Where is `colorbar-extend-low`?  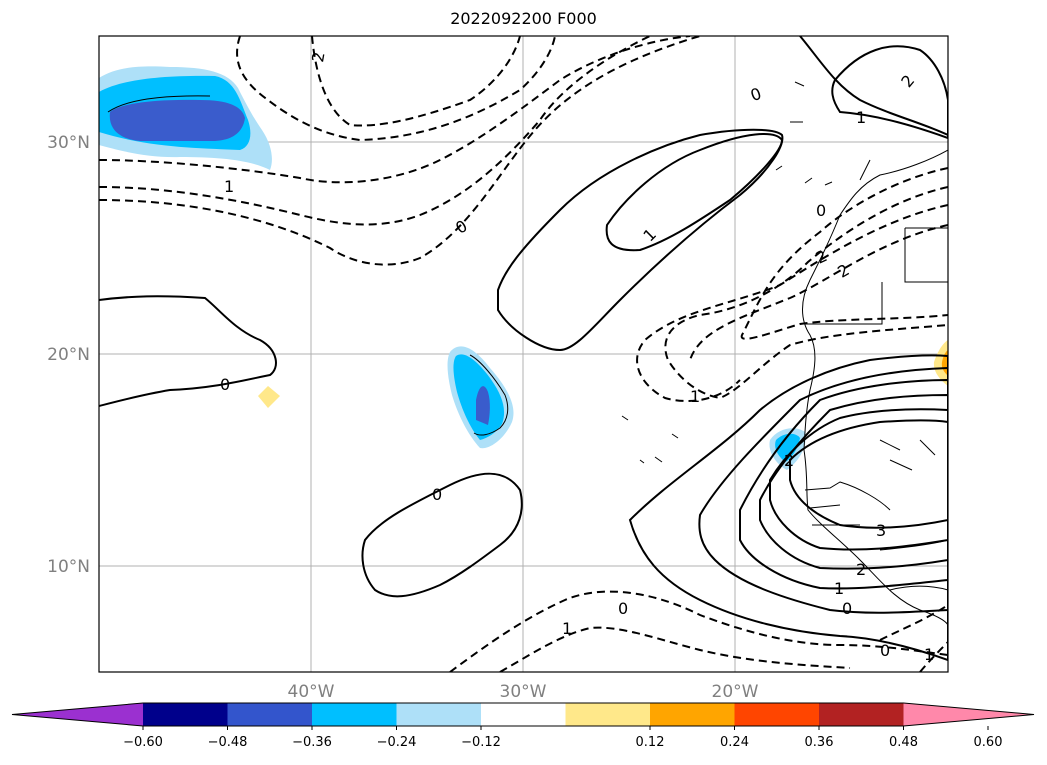
colorbar-extend-low is located at coordinates (77, 714).